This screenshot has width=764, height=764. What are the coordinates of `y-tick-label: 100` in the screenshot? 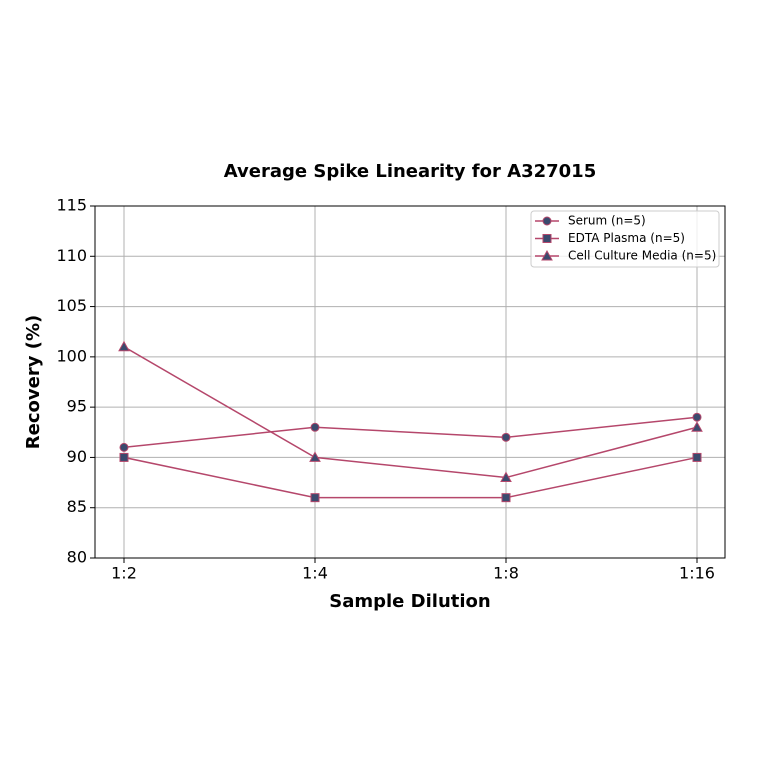 It's located at (71, 355).